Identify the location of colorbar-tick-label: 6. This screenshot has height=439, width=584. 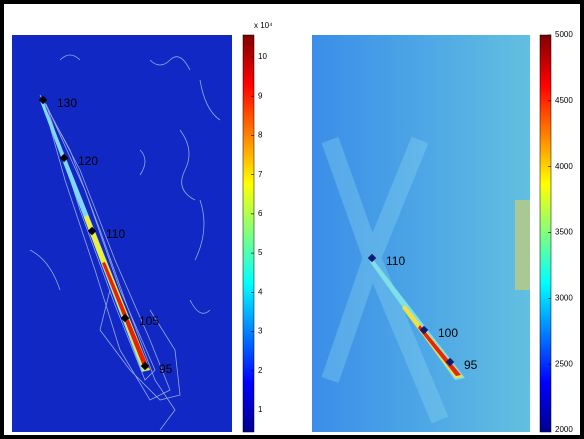
(260, 213).